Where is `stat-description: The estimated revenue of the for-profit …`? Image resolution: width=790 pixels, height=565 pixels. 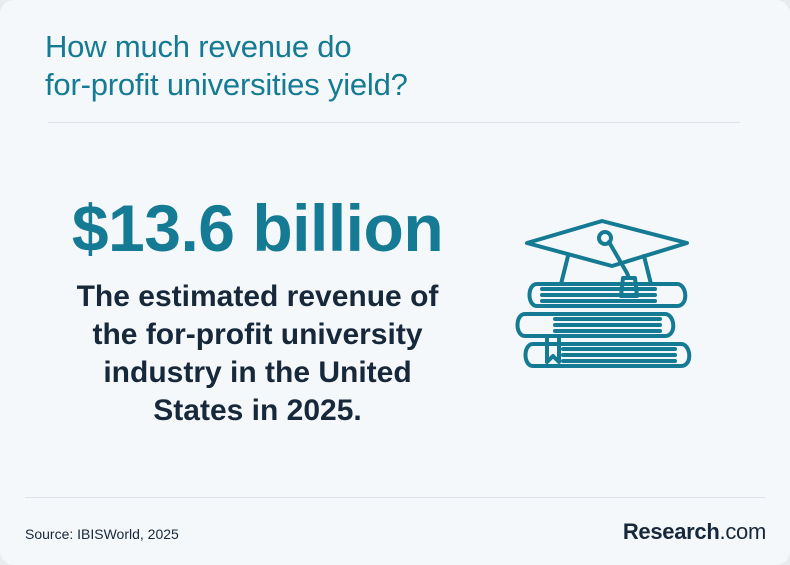
stat-description: The estimated revenue of the for-profit … is located at coordinates (257, 354).